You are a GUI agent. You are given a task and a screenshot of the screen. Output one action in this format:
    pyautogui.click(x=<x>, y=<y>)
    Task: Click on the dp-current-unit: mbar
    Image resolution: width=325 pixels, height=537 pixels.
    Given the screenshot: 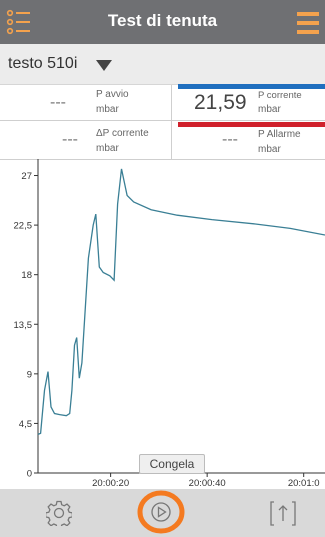 What is the action you would take?
    pyautogui.click(x=107, y=148)
    